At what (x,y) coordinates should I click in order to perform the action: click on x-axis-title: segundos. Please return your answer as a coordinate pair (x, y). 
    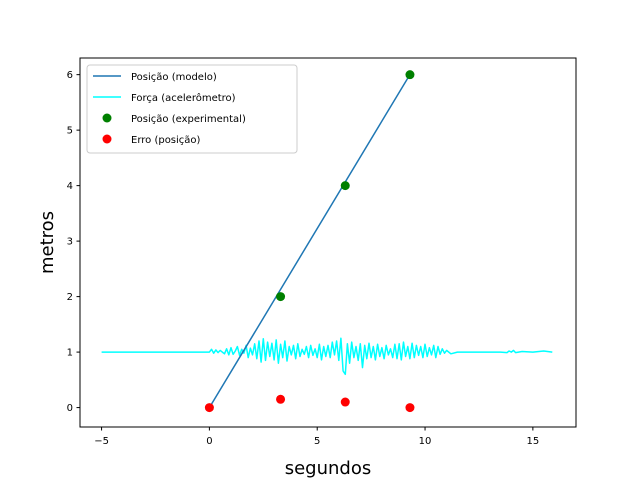
    Looking at the image, I should click on (328, 468).